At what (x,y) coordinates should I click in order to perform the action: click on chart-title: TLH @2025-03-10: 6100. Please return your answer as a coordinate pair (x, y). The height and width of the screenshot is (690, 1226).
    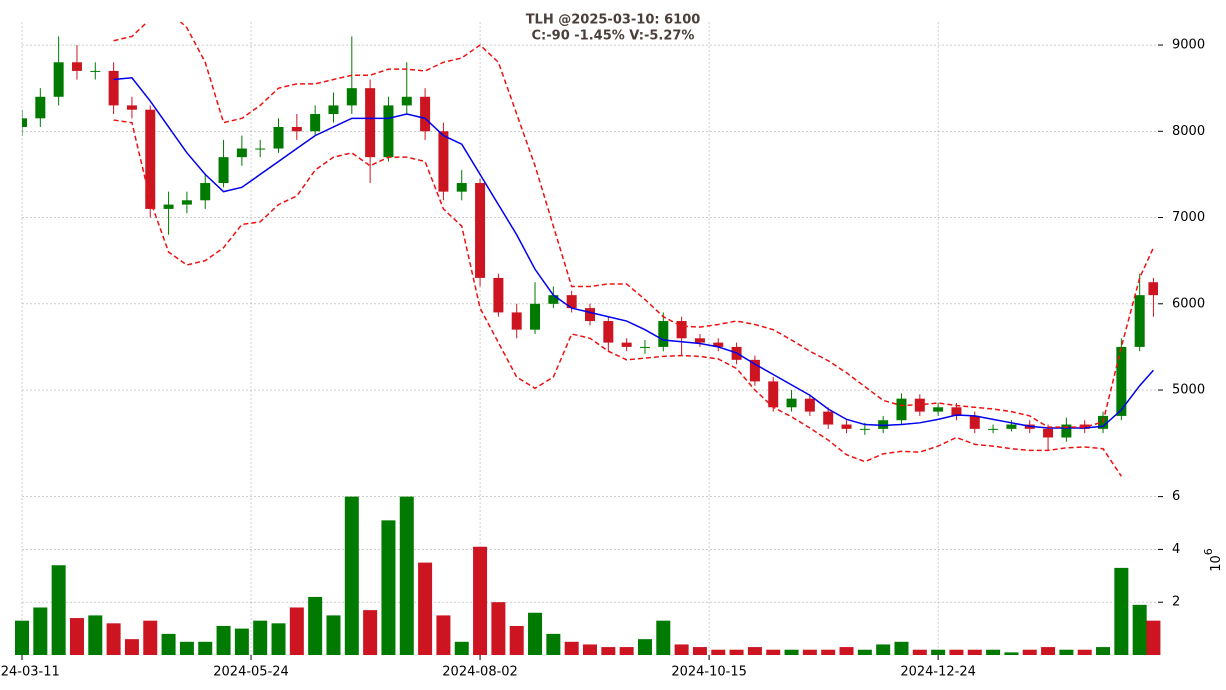
    Looking at the image, I should click on (613, 20).